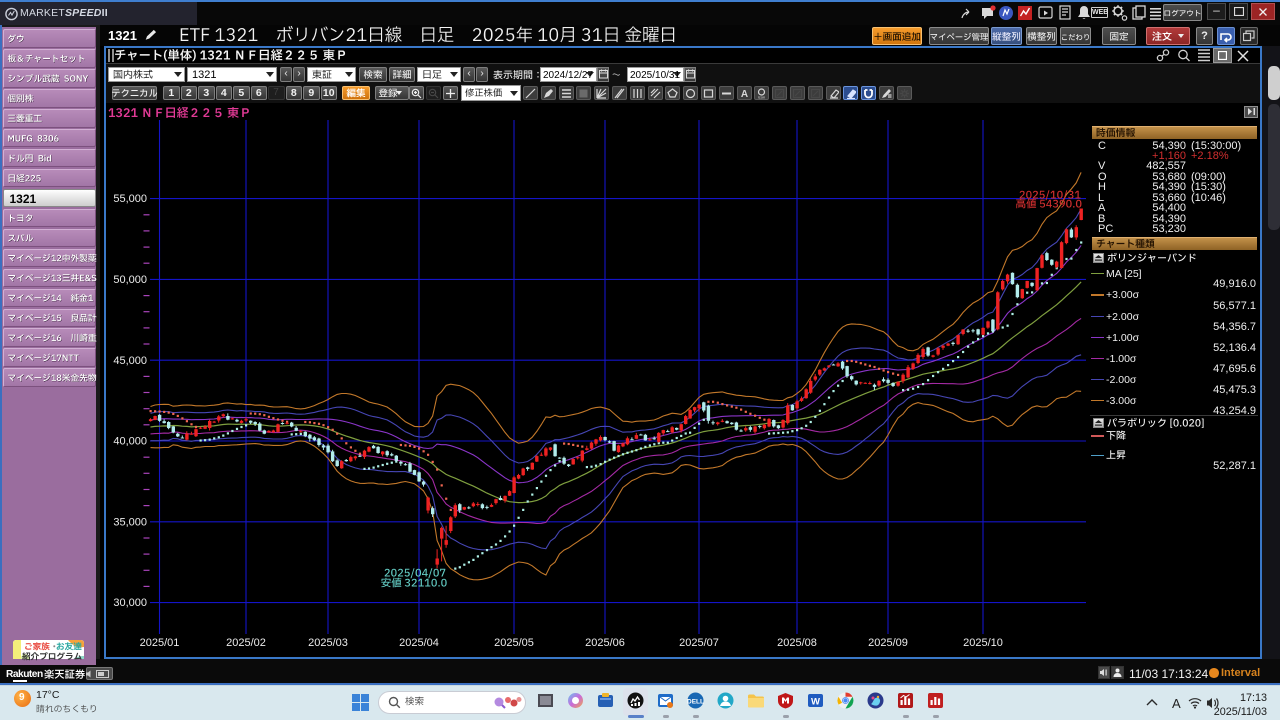 This screenshot has width=1280, height=720. I want to click on svg-text: 35,000, so click(130, 522).